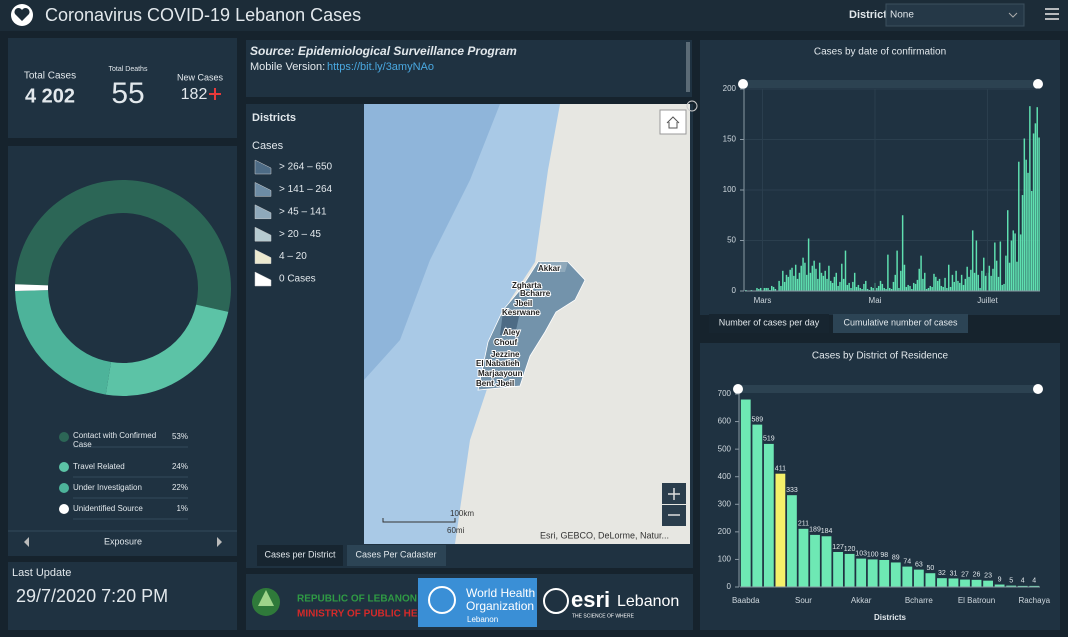 The height and width of the screenshot is (637, 1068). What do you see at coordinates (880, 356) in the screenshot?
I see `chart-title: Cases by District of Residence` at bounding box center [880, 356].